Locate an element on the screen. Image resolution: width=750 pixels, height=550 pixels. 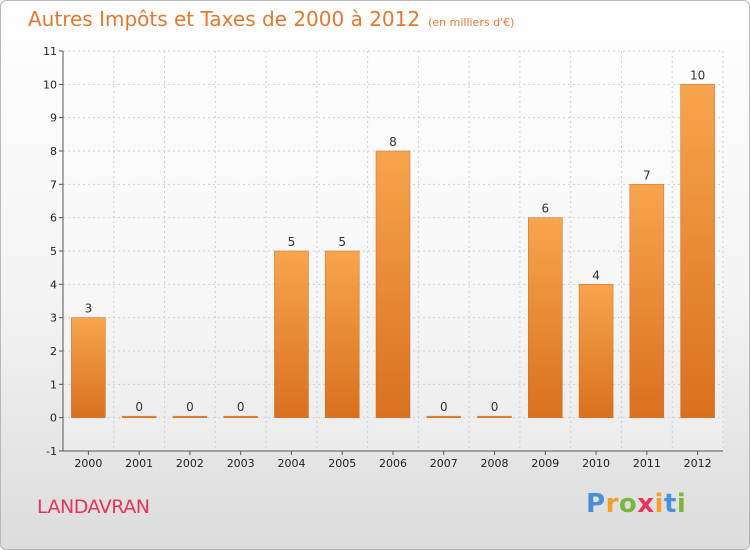
commune-name: LANDAVRAN is located at coordinates (93, 507).